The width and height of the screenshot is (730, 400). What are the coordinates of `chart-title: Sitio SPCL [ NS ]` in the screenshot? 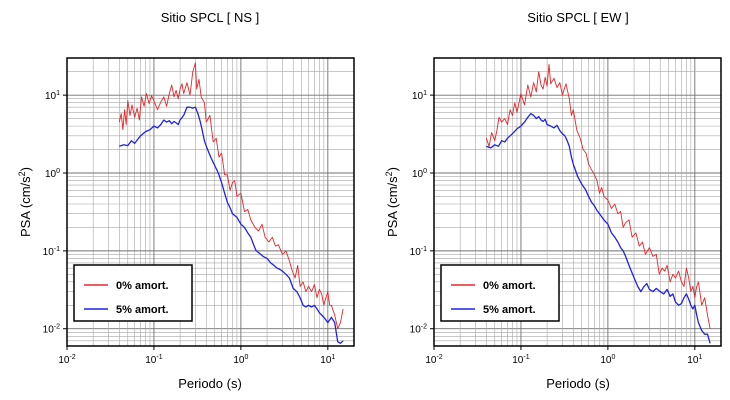 It's located at (210, 17).